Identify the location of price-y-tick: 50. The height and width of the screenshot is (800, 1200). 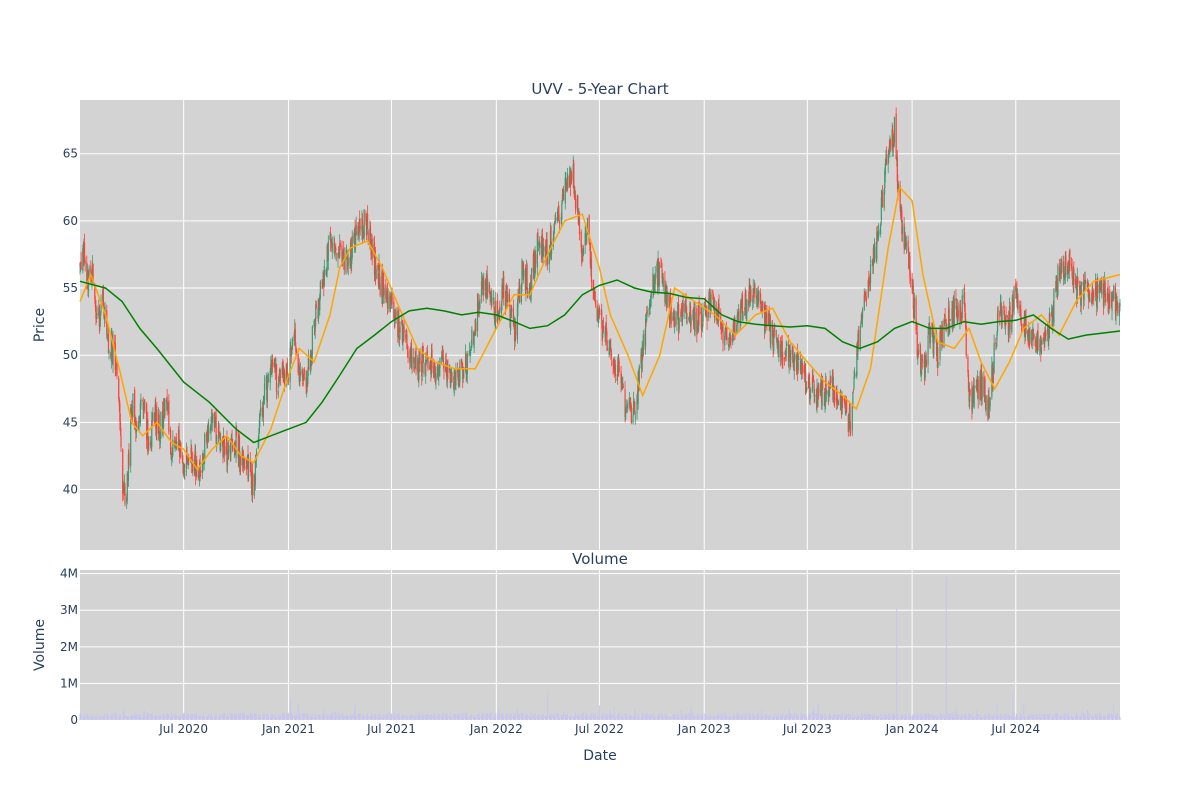
(70, 355).